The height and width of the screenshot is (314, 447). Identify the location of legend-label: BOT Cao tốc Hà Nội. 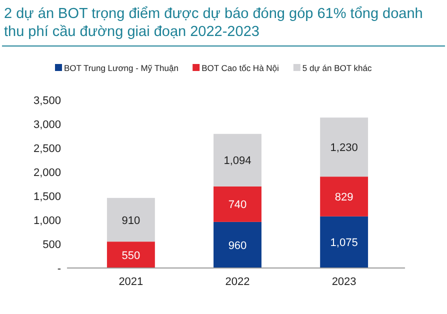
(241, 68).